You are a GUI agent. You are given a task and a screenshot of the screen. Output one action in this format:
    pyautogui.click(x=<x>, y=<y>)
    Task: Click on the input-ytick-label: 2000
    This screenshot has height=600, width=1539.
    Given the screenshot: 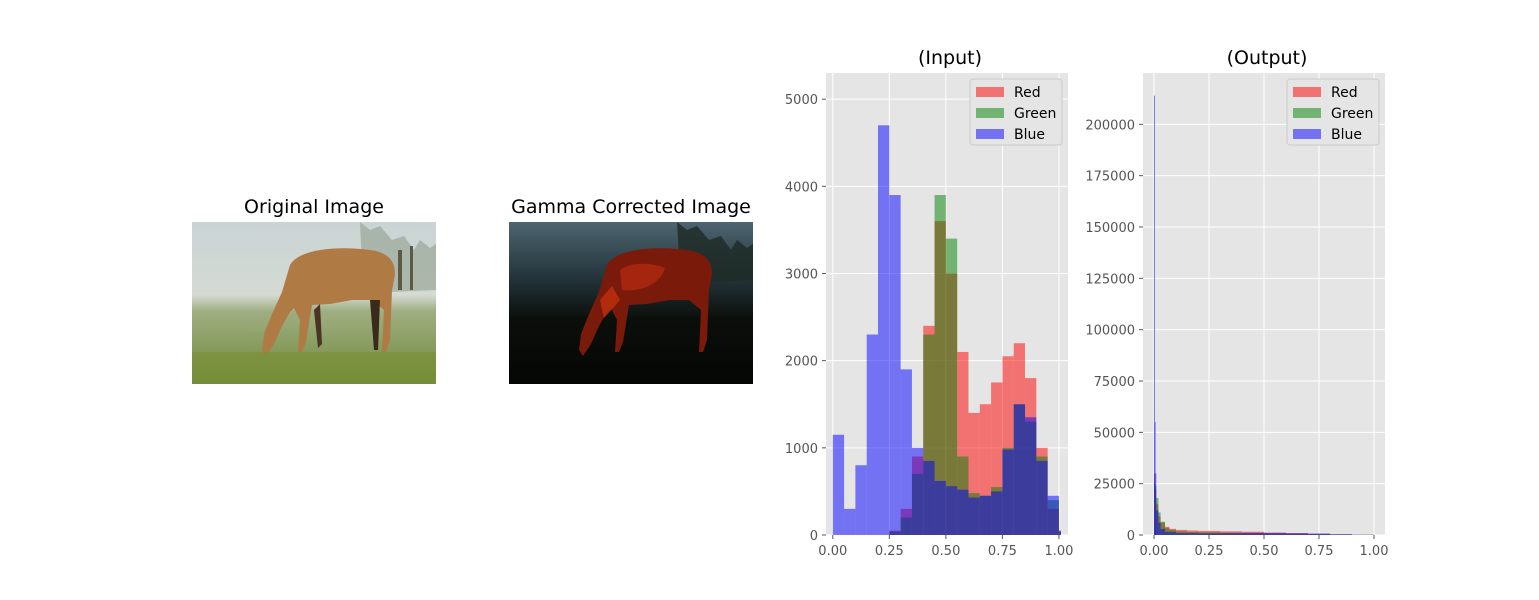 What is the action you would take?
    pyautogui.click(x=801, y=362)
    